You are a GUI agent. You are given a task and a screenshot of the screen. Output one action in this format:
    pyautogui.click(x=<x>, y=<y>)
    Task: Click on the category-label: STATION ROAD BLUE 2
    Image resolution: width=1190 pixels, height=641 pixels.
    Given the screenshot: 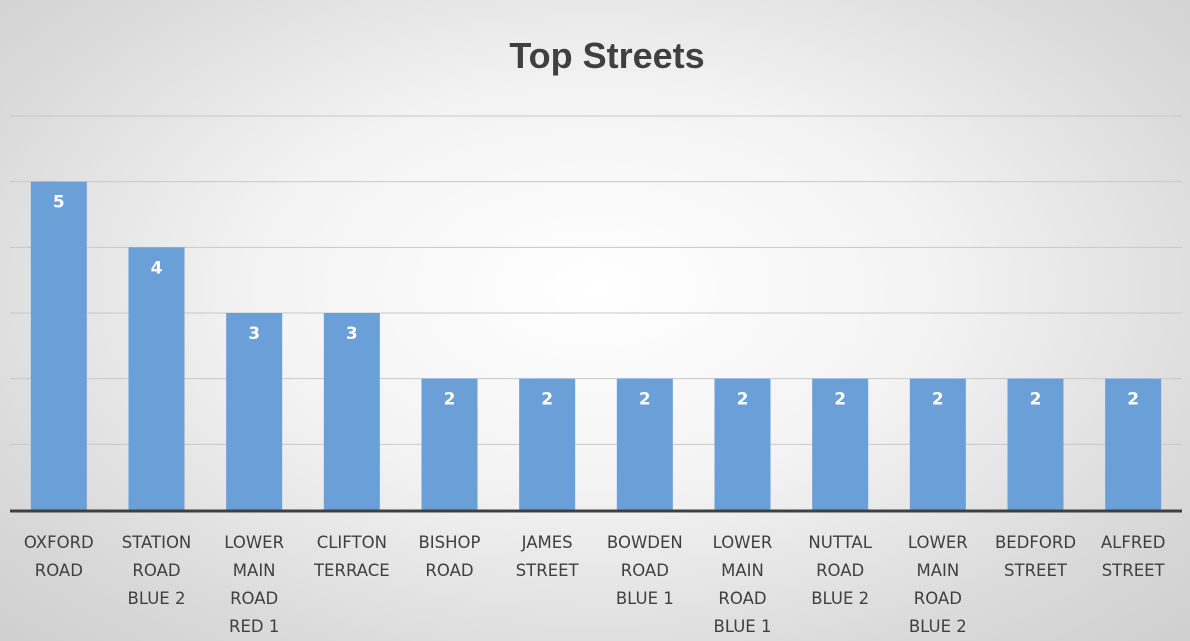 What is the action you would take?
    pyautogui.click(x=157, y=570)
    